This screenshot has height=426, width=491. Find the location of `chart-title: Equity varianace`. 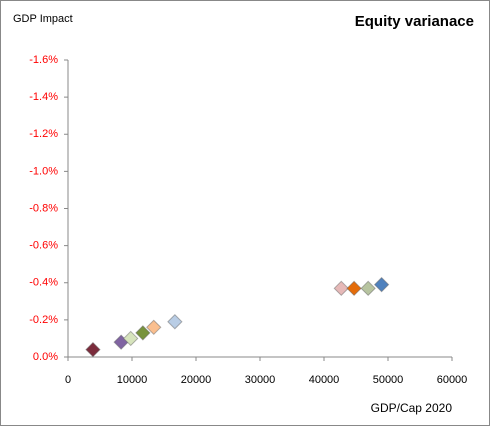

chart-title: Equity varianace is located at coordinates (414, 21).